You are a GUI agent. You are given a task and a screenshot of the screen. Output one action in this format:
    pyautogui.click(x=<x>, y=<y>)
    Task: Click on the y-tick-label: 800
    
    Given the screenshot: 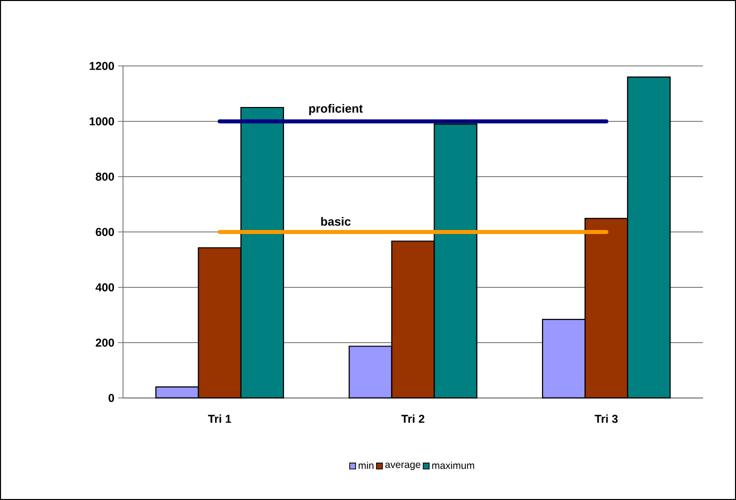 What is the action you would take?
    pyautogui.click(x=105, y=176)
    